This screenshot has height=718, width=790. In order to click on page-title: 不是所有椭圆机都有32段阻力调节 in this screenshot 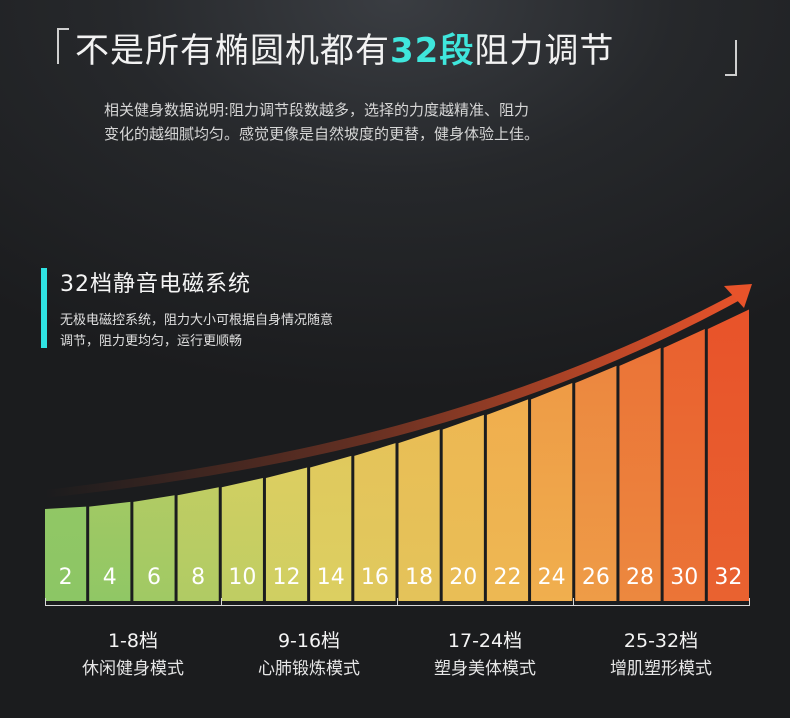, I will do `click(400, 51)`.